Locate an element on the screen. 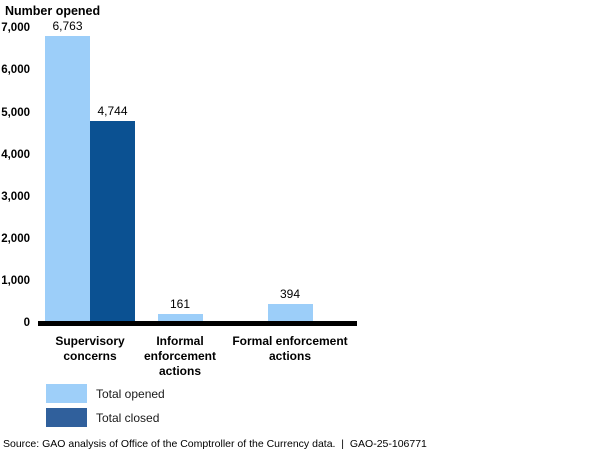  legend-item-total-closed: Total closed is located at coordinates (105, 417).